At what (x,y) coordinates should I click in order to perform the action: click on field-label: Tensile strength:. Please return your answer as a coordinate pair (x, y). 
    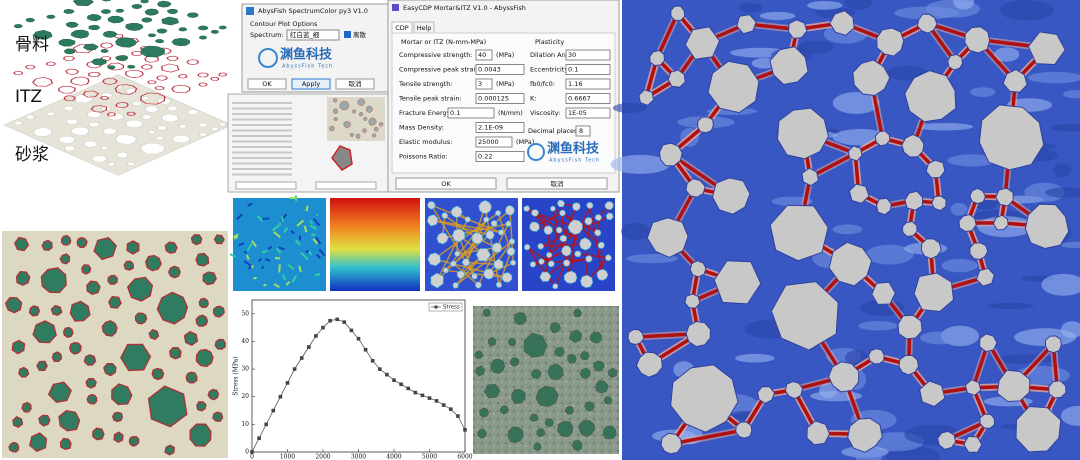
    Looking at the image, I should click on (425, 84).